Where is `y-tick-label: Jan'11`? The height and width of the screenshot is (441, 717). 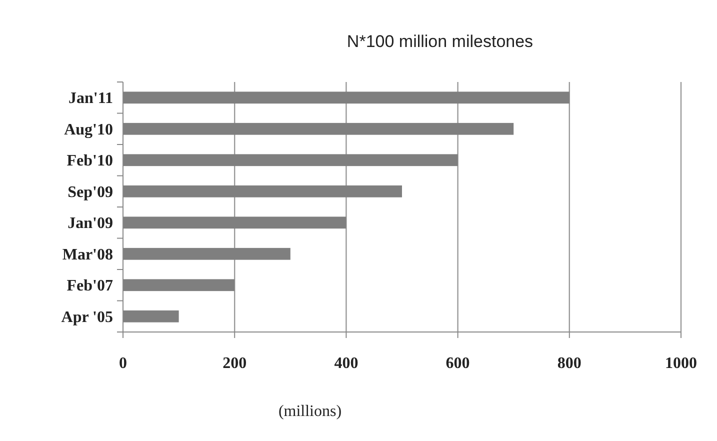 y-tick-label: Jan'11 is located at coordinates (90, 99).